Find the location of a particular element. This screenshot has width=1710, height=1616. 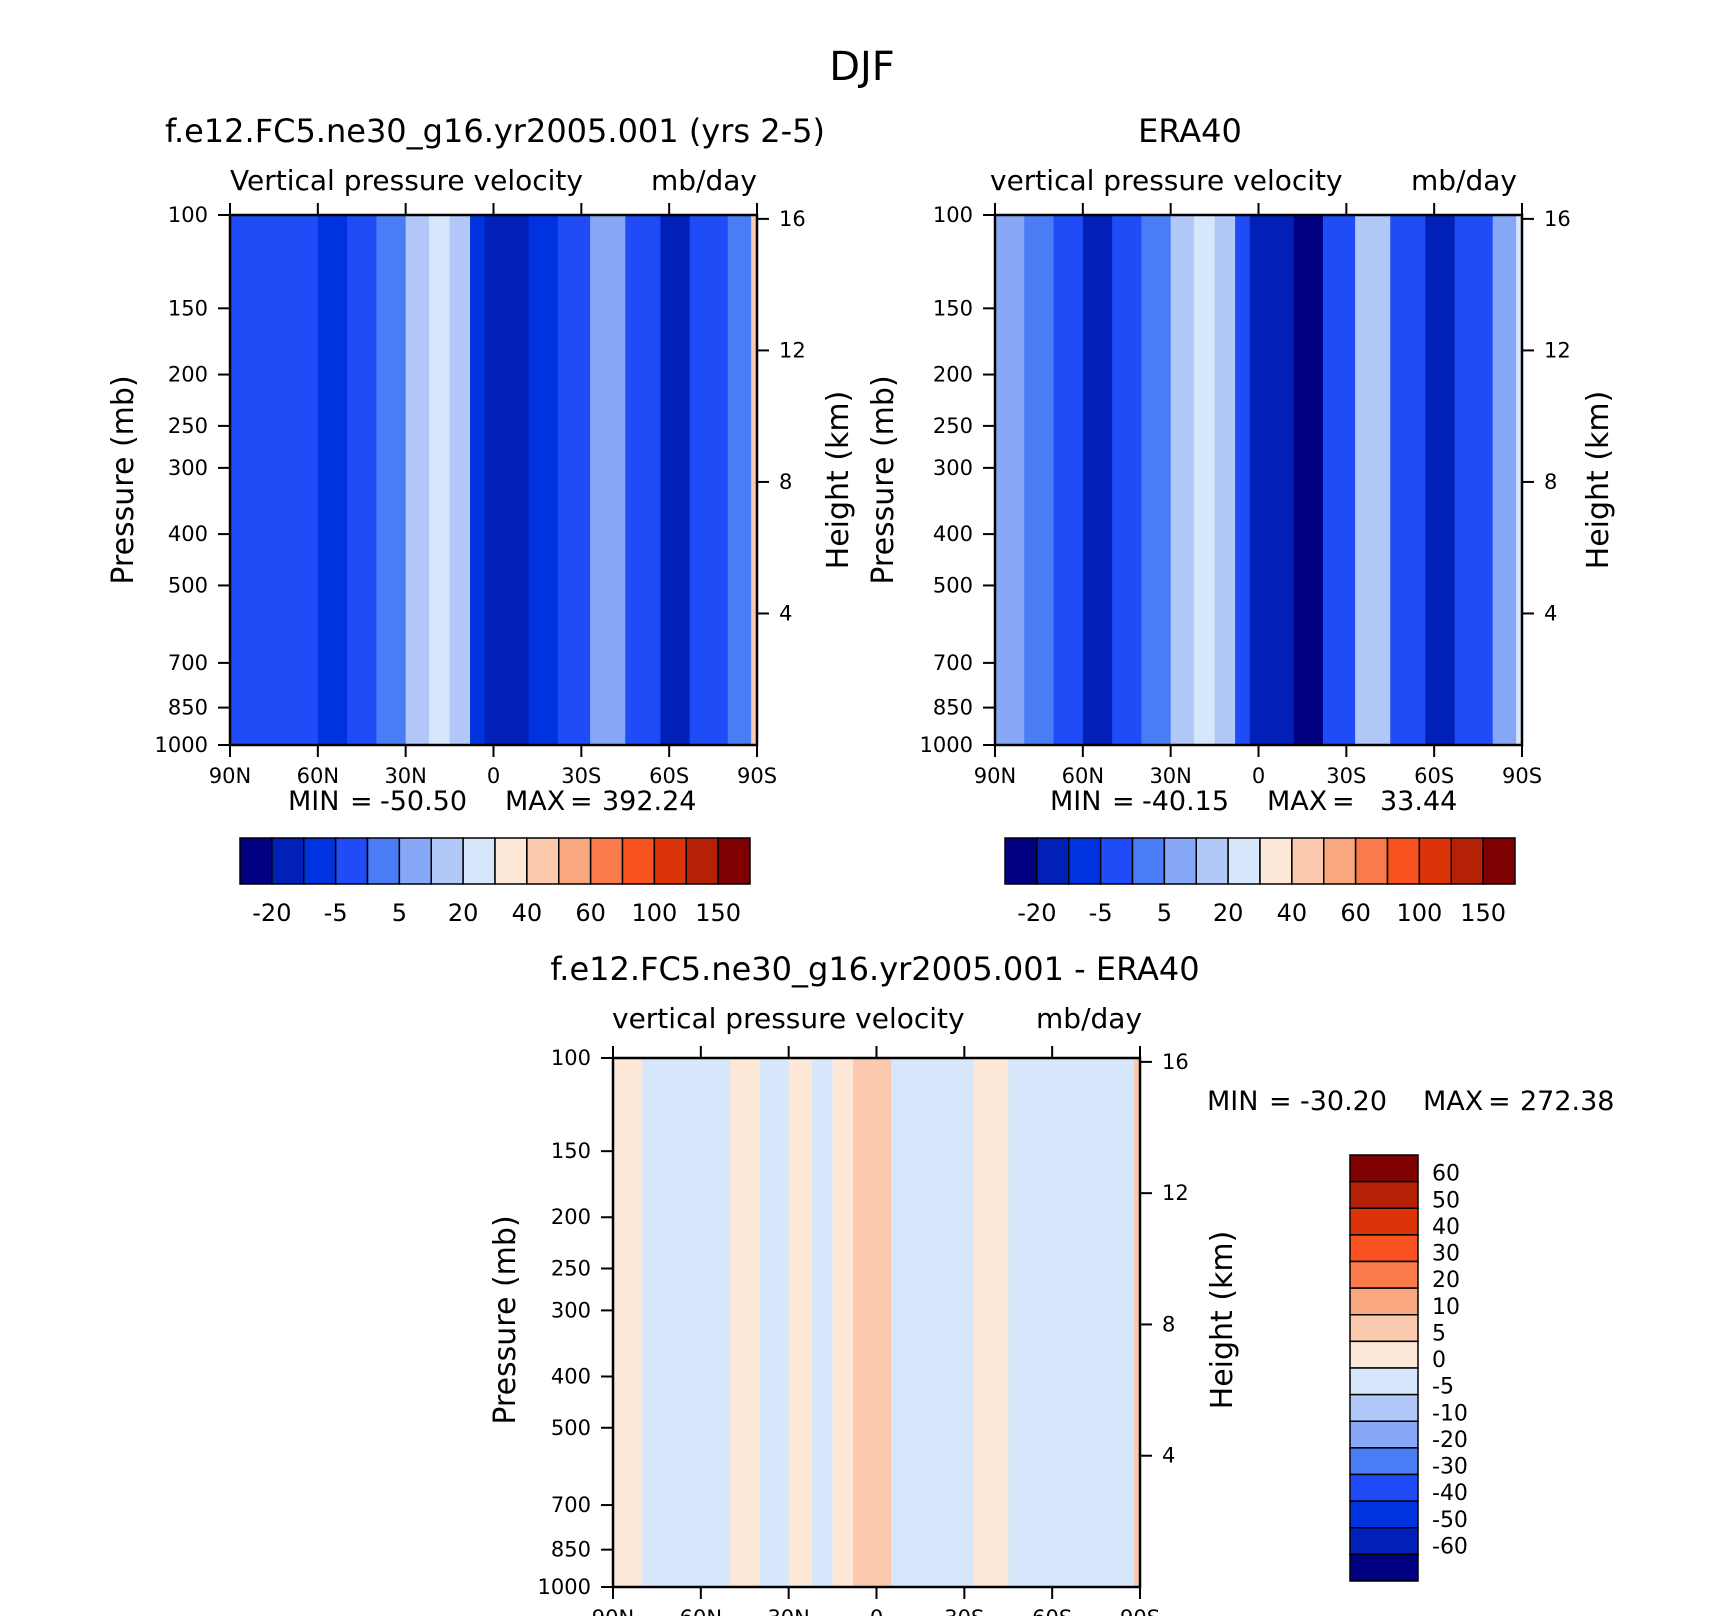

y-tick-label: 400 is located at coordinates (188, 534).